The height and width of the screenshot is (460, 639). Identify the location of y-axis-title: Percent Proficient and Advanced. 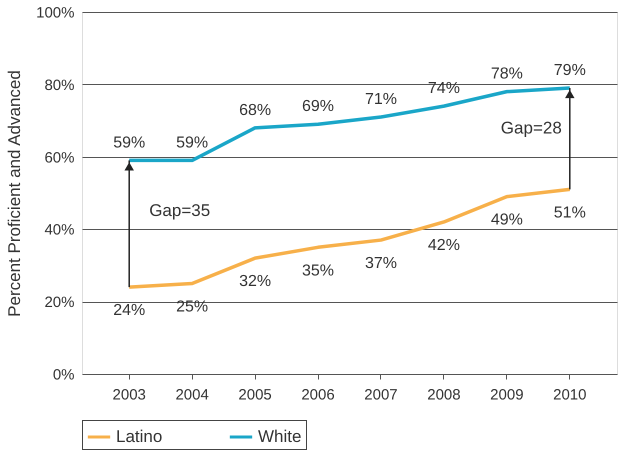
(14, 193).